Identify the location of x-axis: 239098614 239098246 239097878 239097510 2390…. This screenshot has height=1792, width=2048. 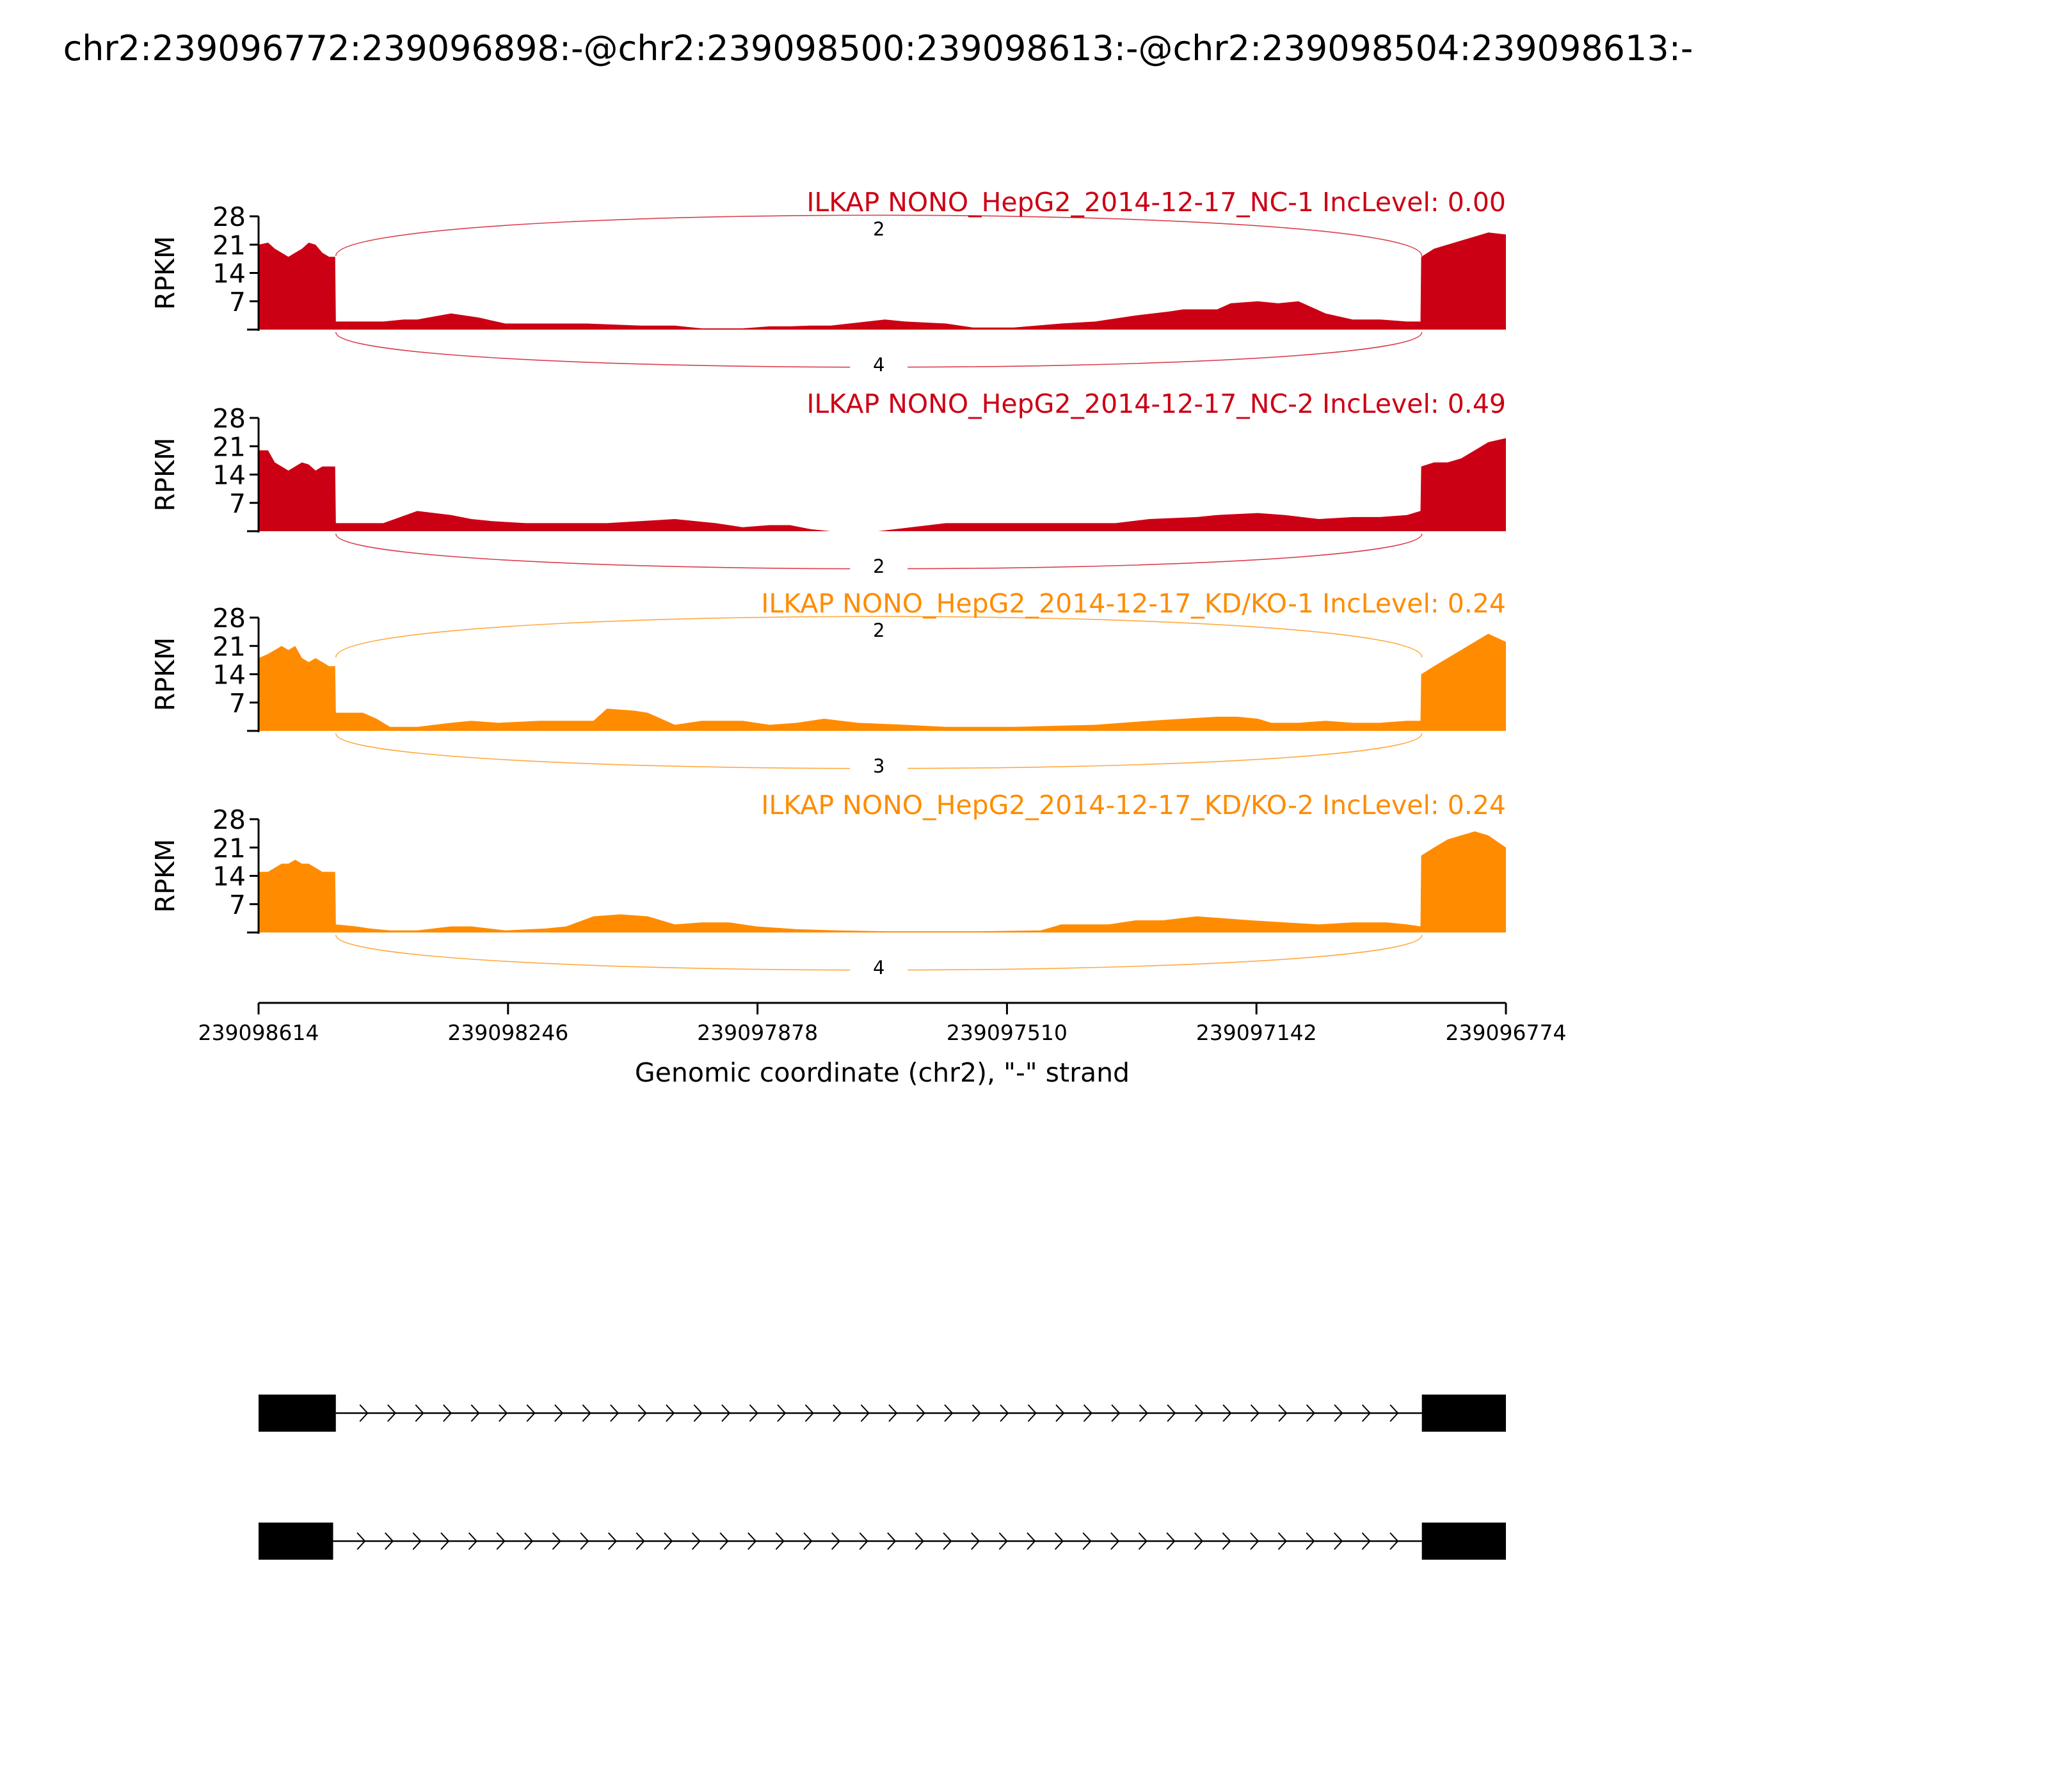
(882, 1045).